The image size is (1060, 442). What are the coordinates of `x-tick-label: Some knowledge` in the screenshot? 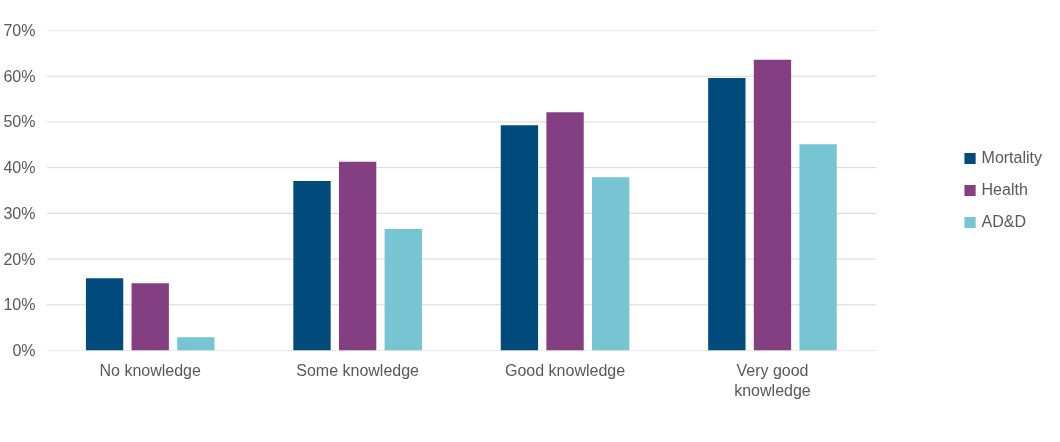 It's located at (358, 370).